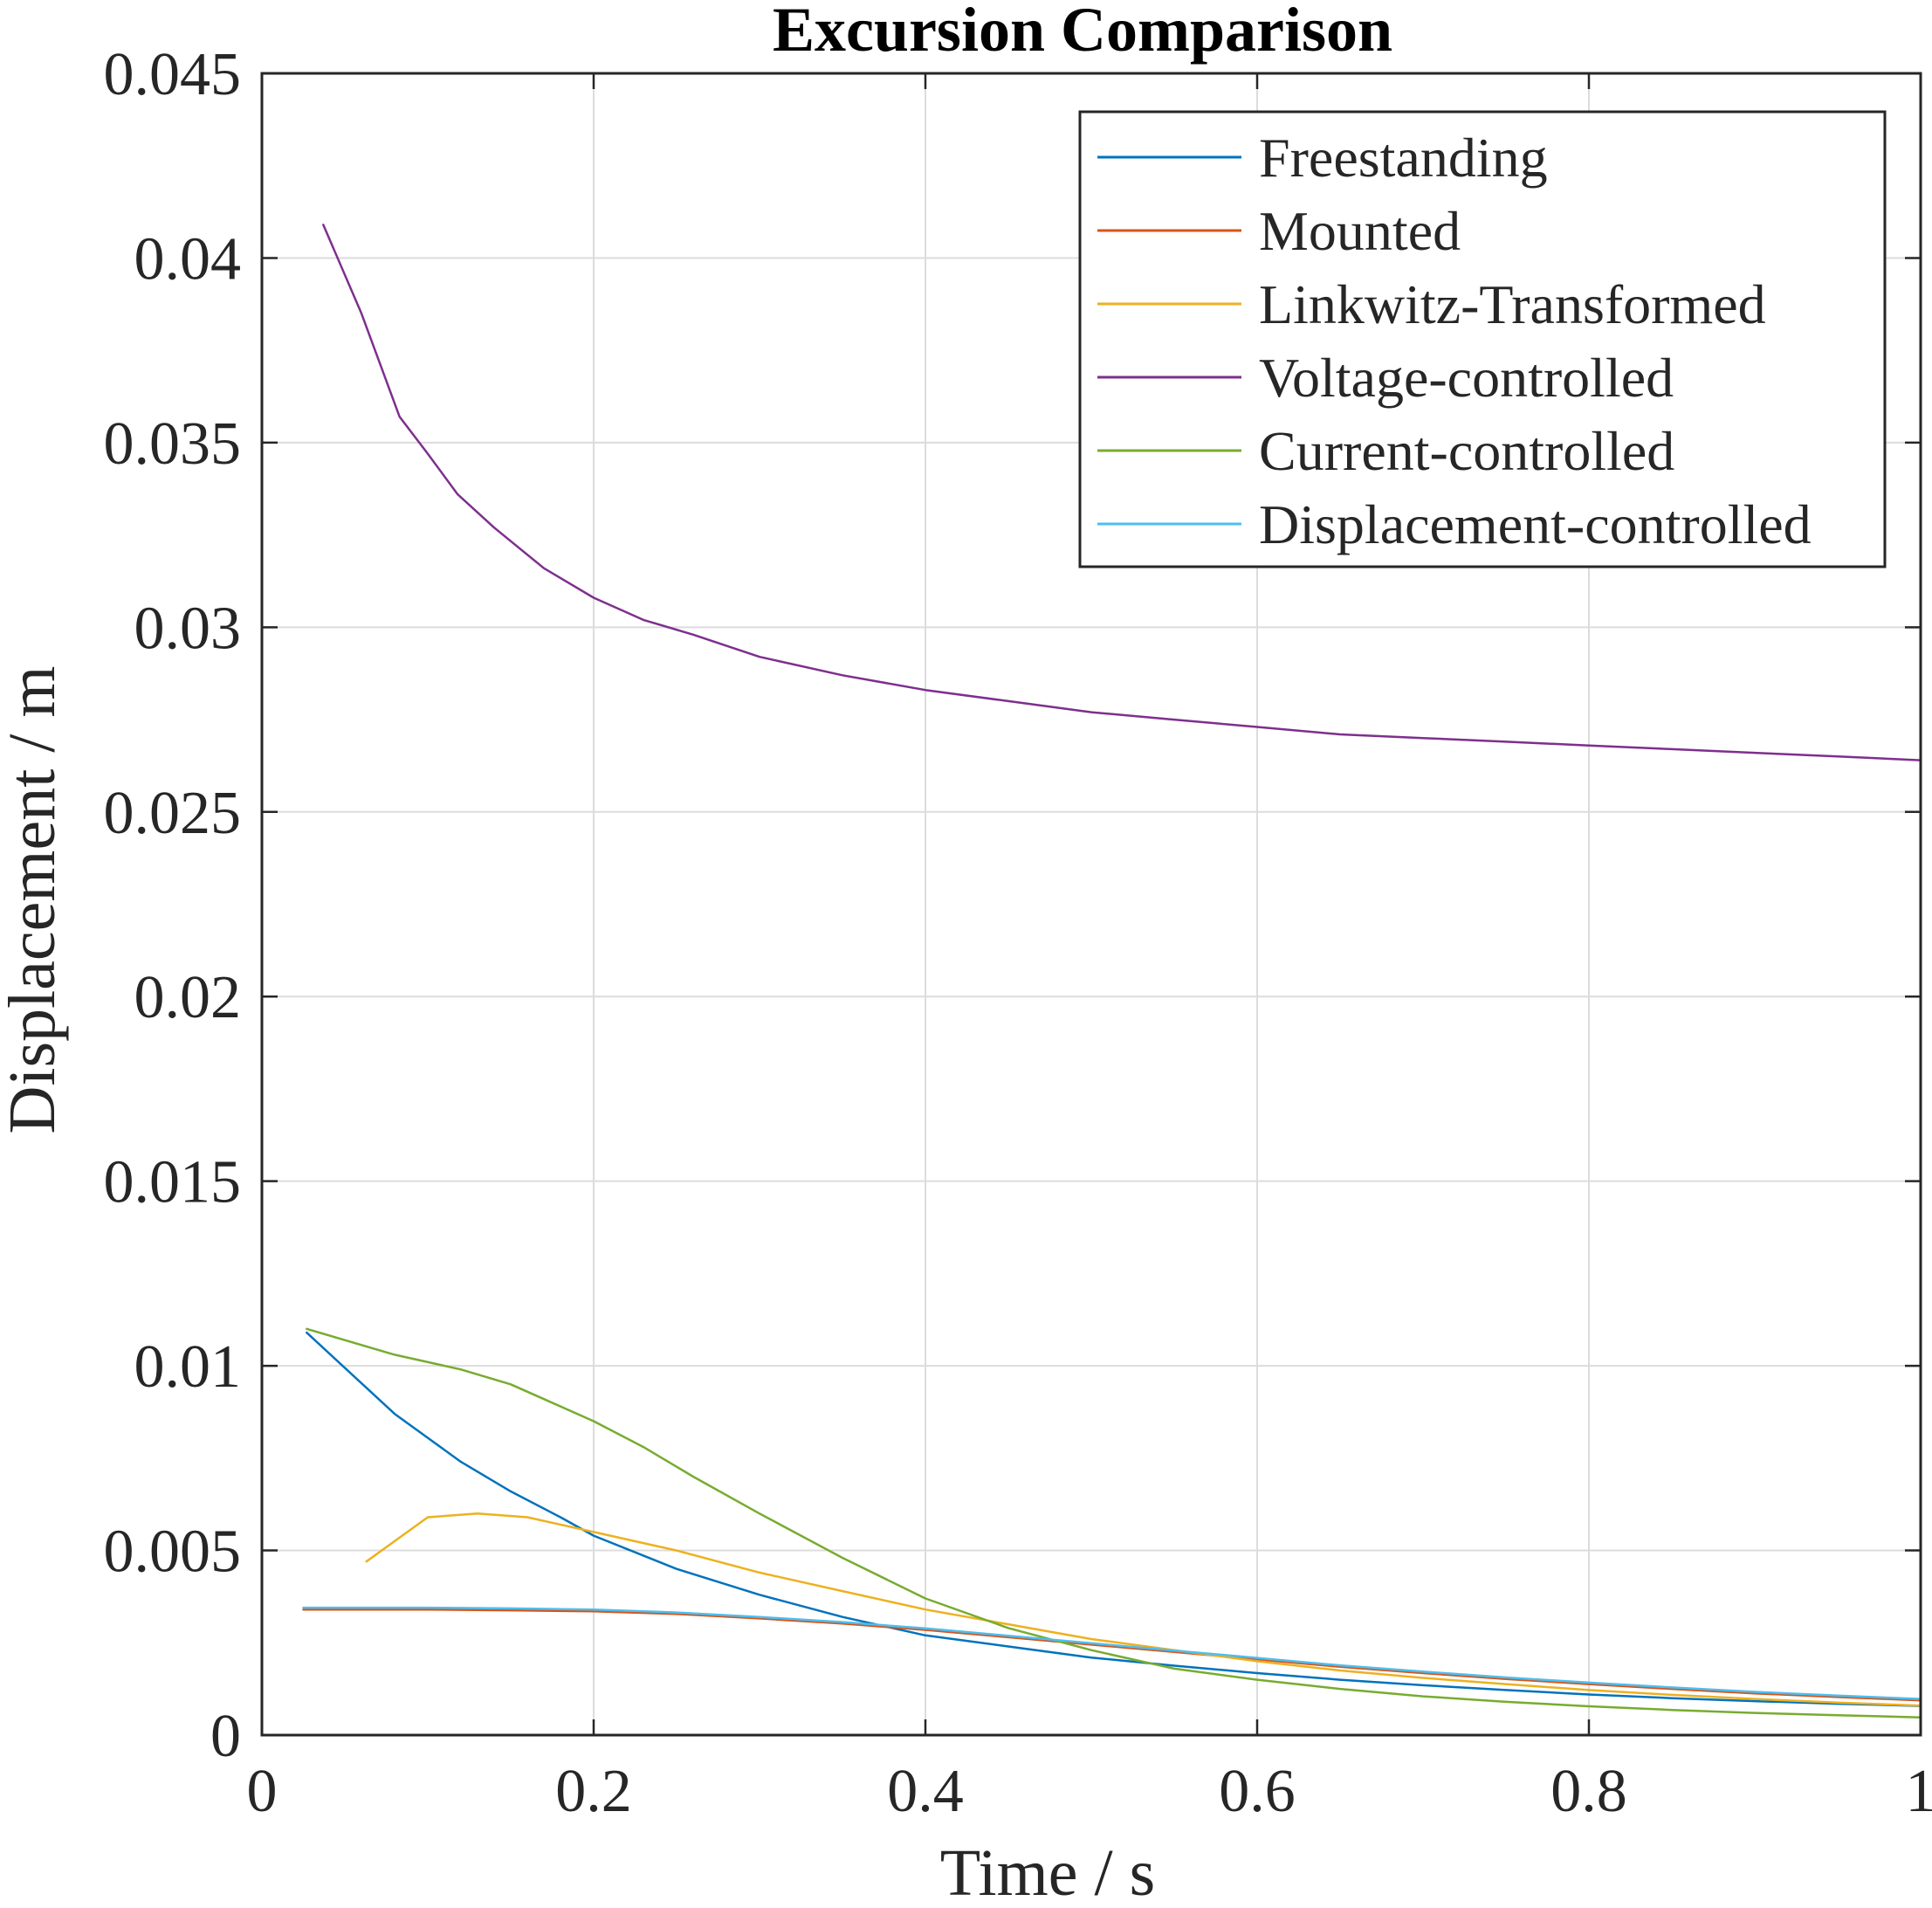 The height and width of the screenshot is (1908, 1932). I want to click on legend-label-current-controlled: Current-controlled, so click(1466, 451).